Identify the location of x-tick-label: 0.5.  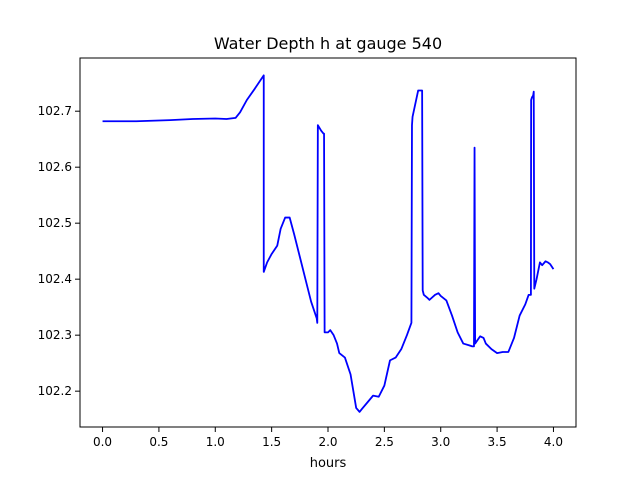
(158, 442).